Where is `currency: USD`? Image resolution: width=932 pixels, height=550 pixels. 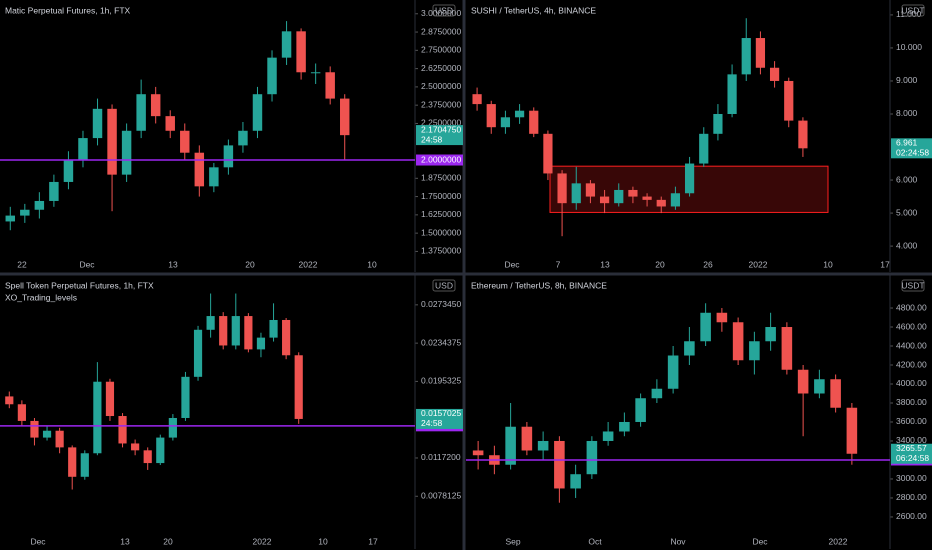 currency: USD is located at coordinates (444, 10).